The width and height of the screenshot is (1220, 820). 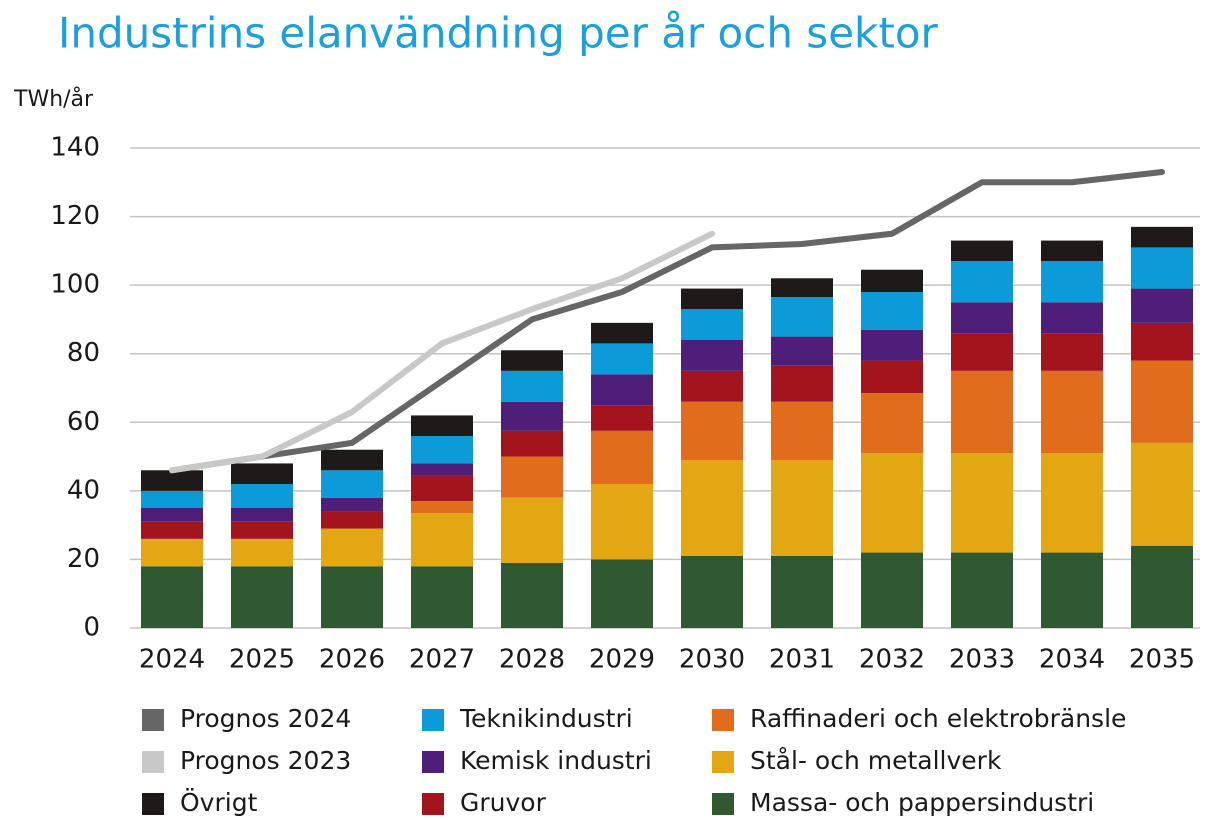 I want to click on x-tick-label: 2032, so click(x=892, y=660).